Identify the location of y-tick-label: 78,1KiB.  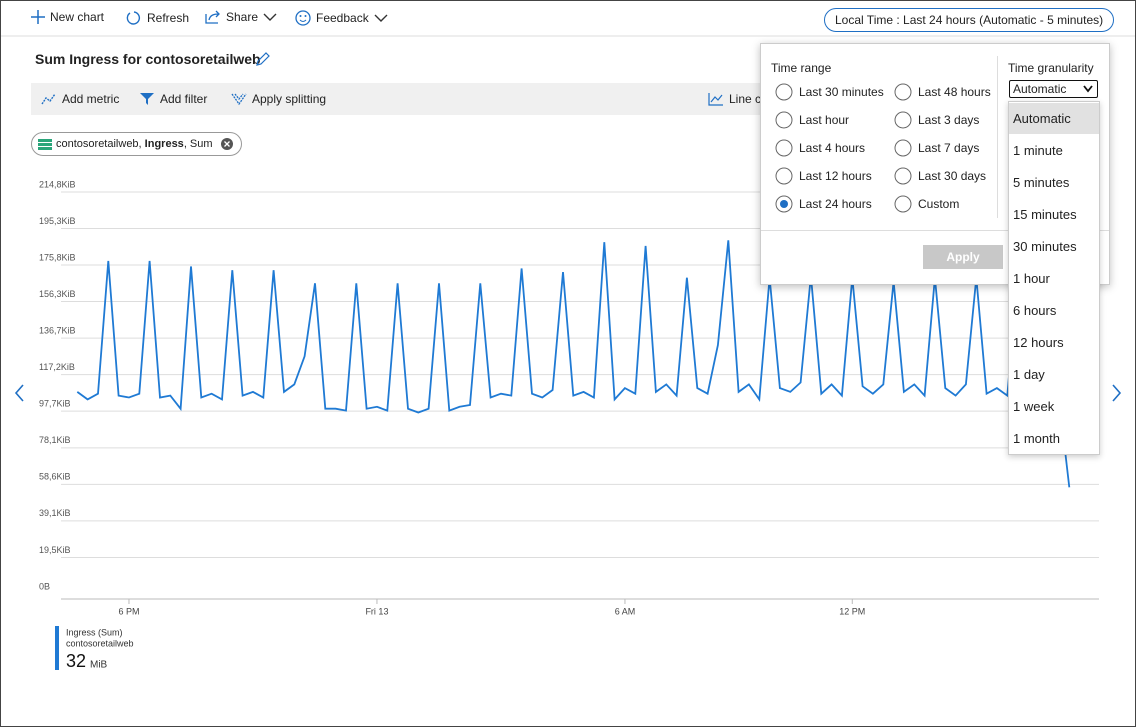
(55, 440).